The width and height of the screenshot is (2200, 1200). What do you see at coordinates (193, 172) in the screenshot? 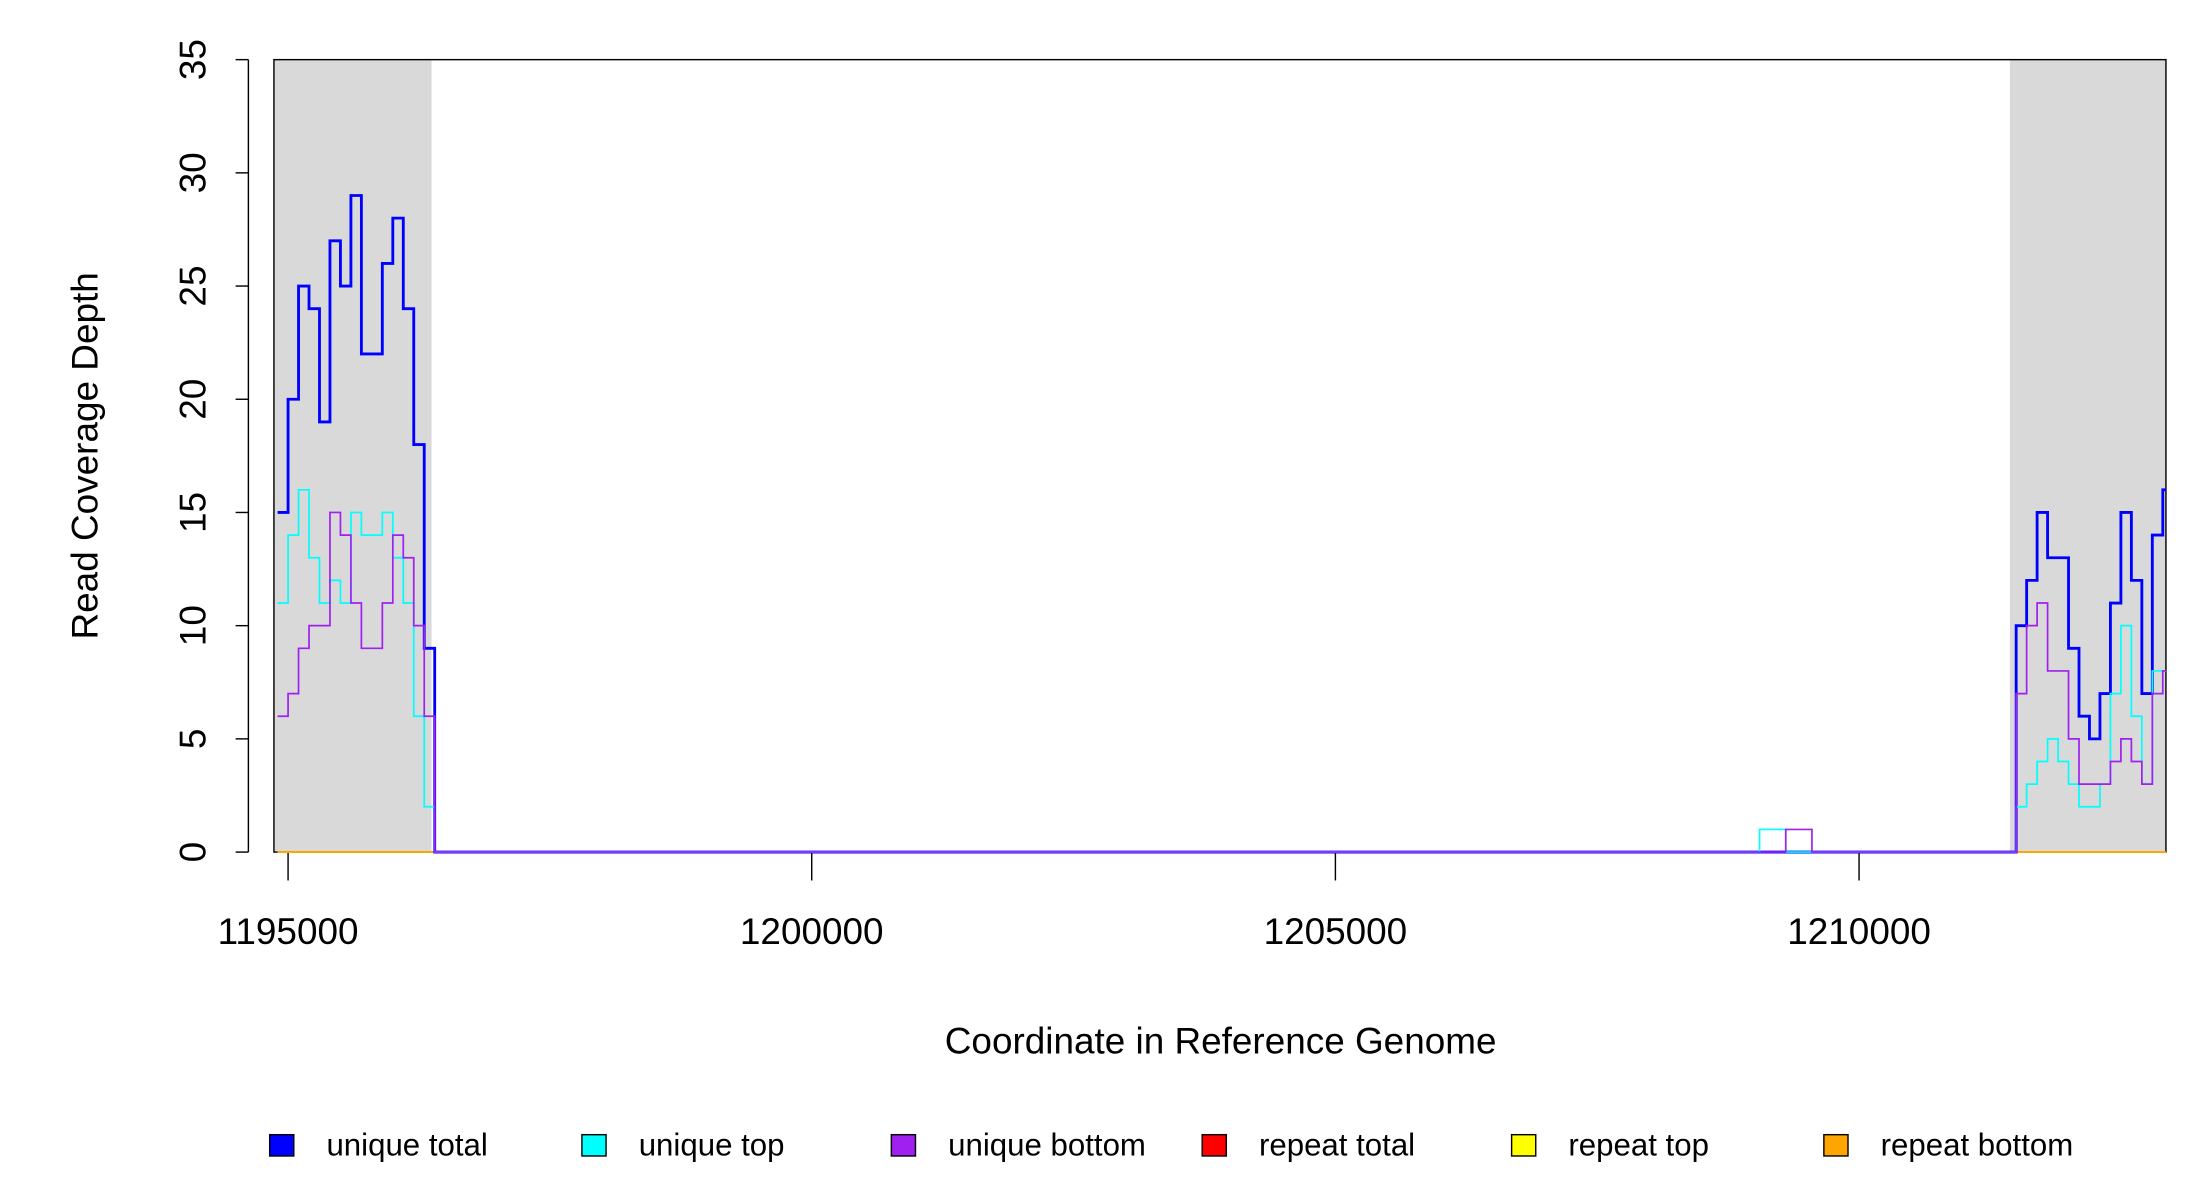
I see `y-tick-label: 30` at bounding box center [193, 172].